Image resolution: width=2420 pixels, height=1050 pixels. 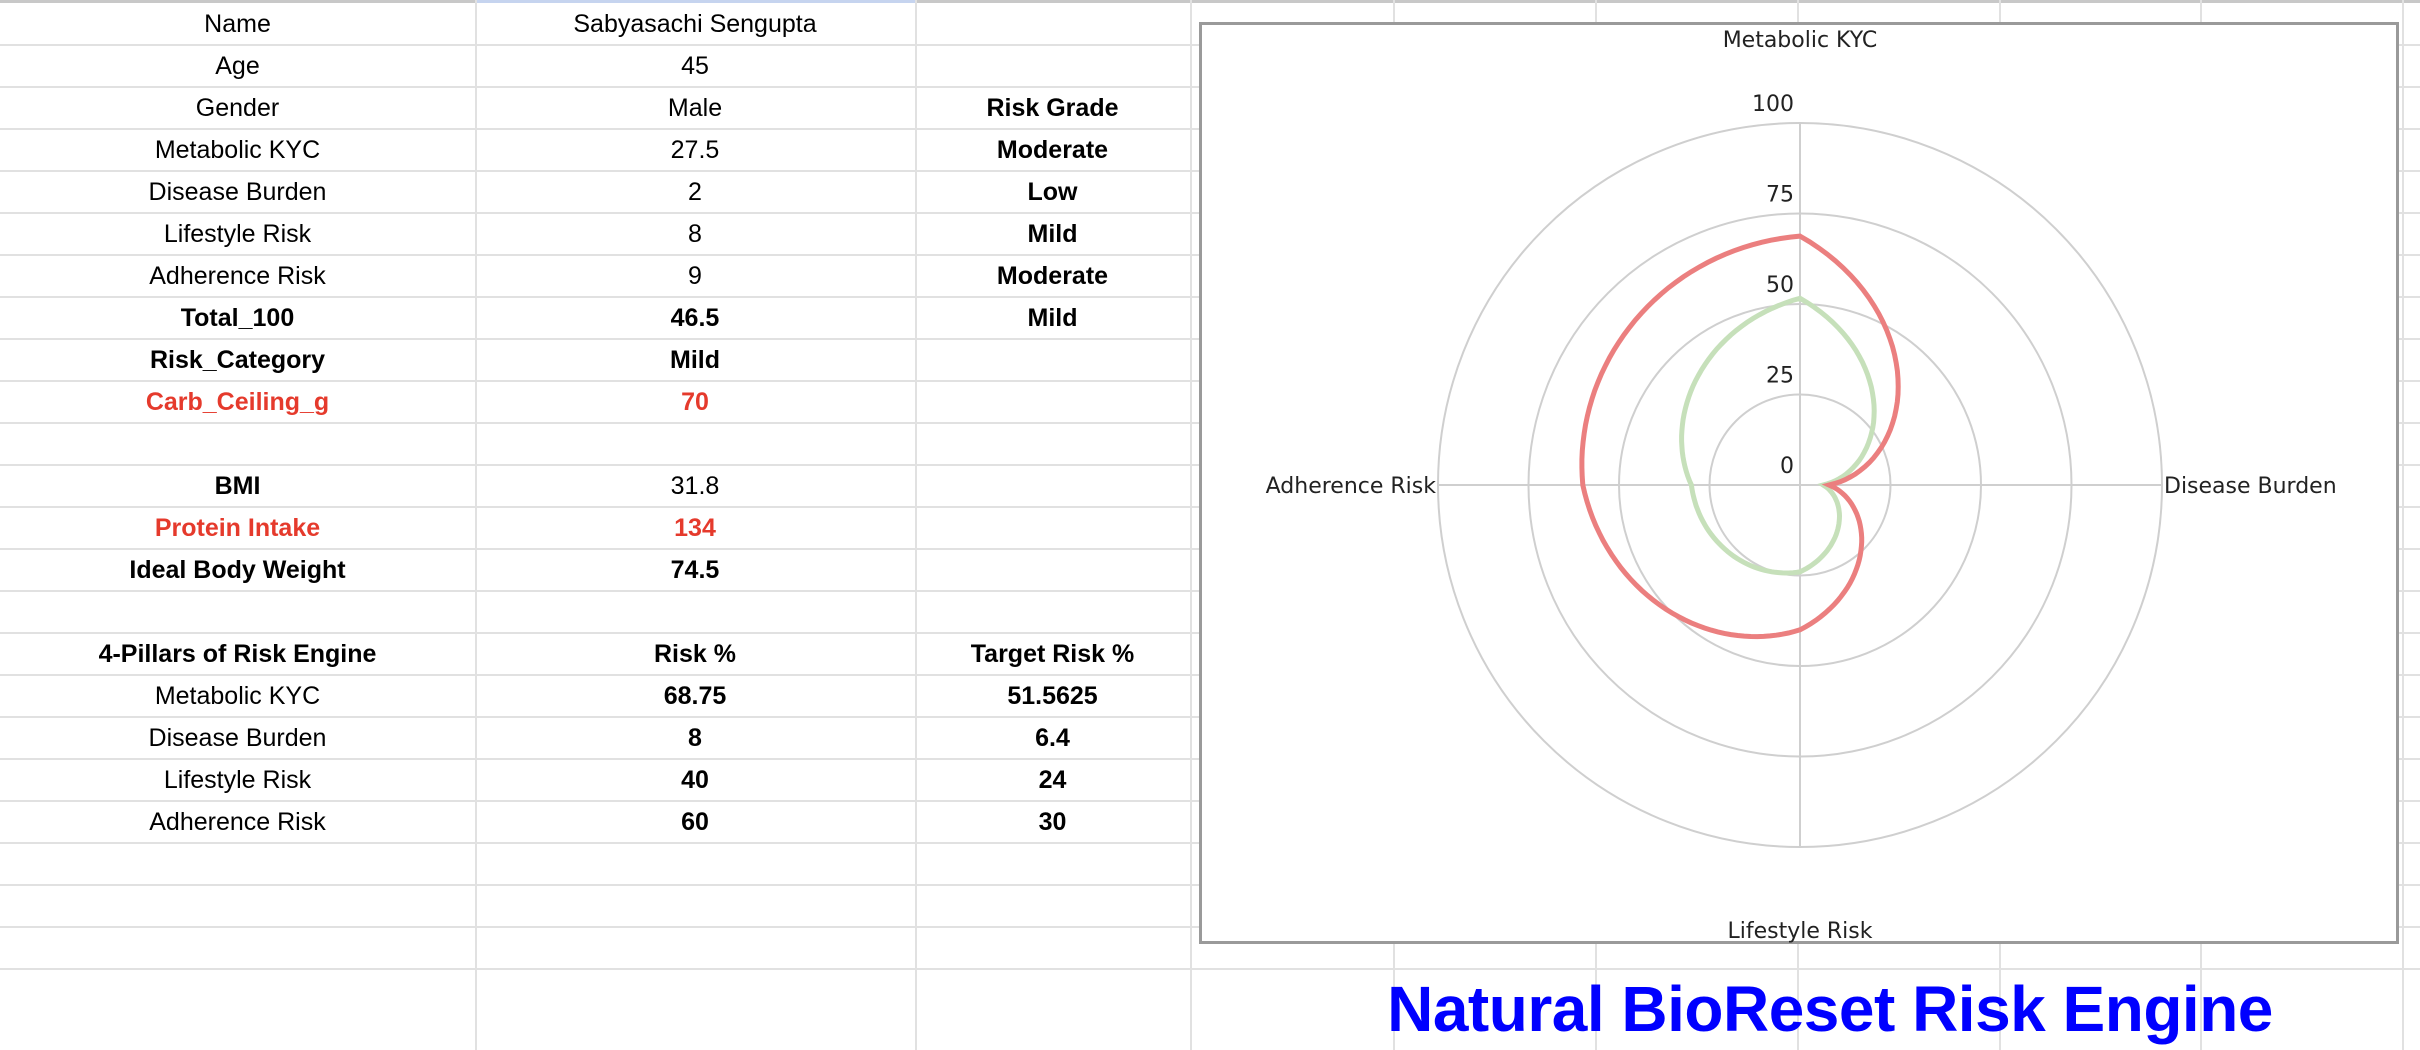 What do you see at coordinates (1052, 779) in the screenshot?
I see `row-grade: 24` at bounding box center [1052, 779].